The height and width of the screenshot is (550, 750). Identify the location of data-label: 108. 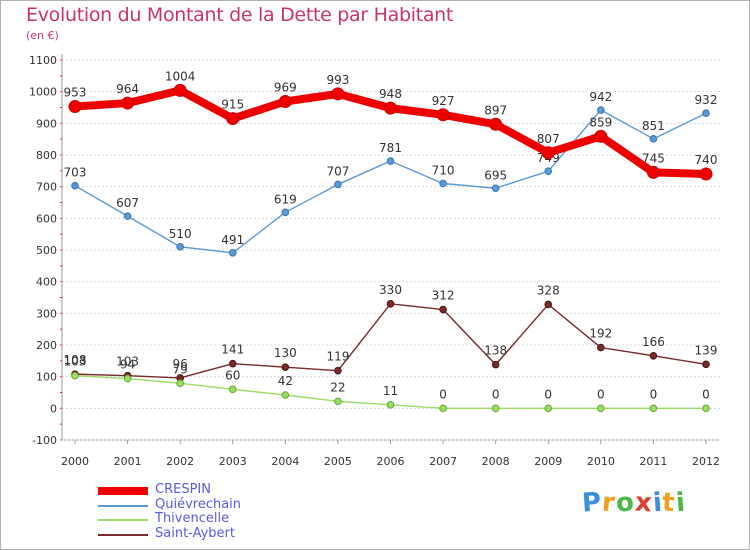
(75, 360).